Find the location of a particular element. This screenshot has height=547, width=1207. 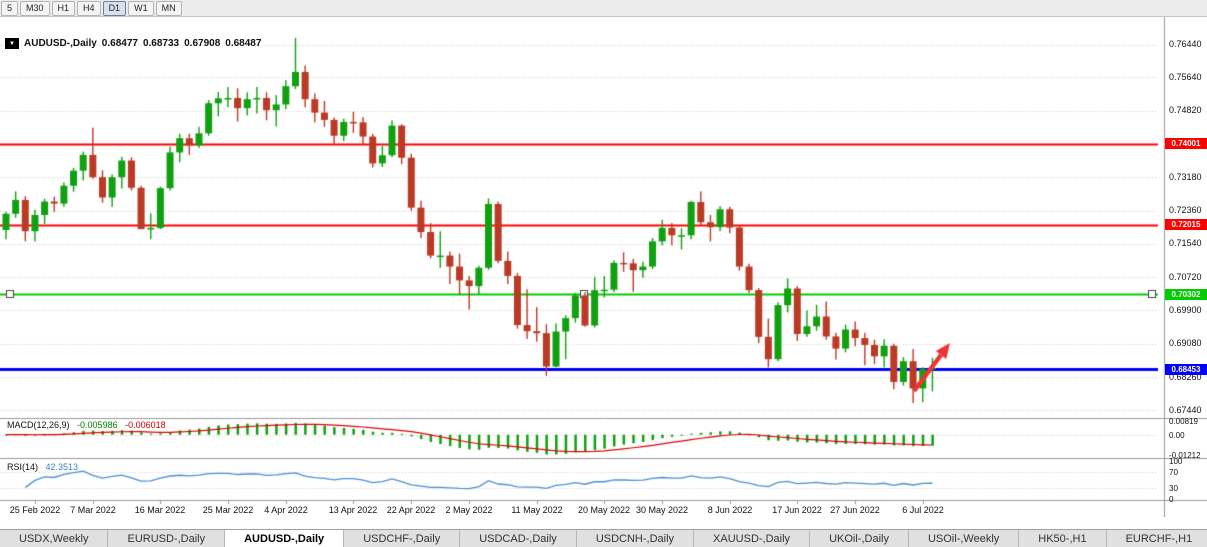

ohlc-low: 0.67908 is located at coordinates (202, 43).